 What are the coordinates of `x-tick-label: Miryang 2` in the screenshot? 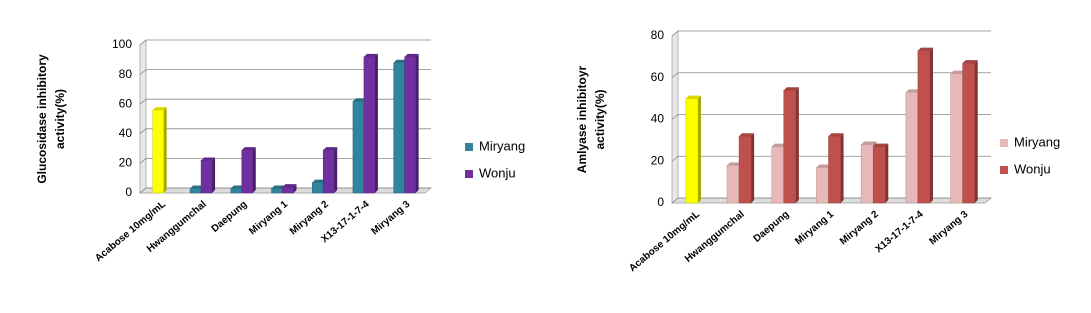 It's located at (859, 228).